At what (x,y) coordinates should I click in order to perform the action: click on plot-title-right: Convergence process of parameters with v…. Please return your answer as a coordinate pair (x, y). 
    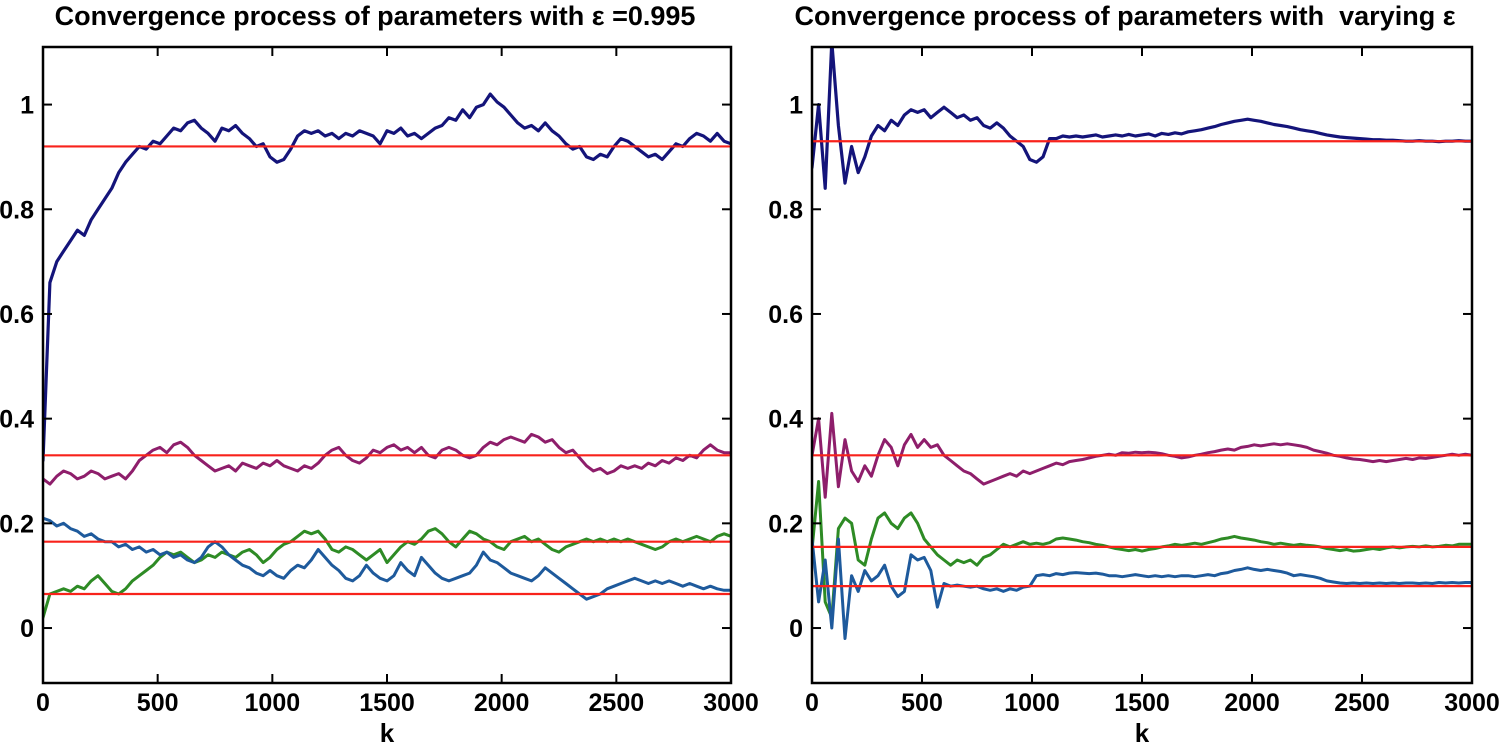
    Looking at the image, I should click on (1125, 16).